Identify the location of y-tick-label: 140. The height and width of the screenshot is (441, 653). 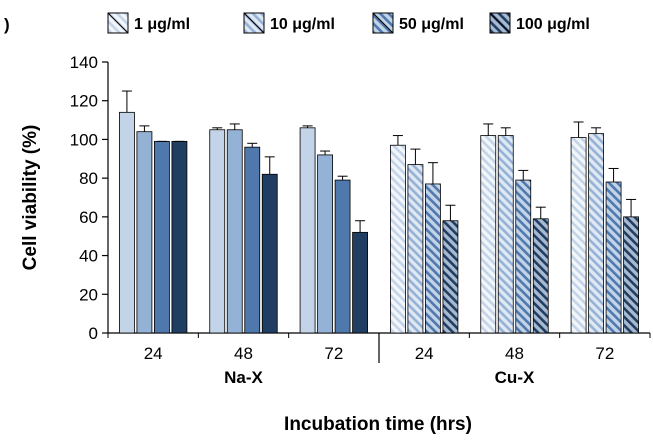
(84, 62).